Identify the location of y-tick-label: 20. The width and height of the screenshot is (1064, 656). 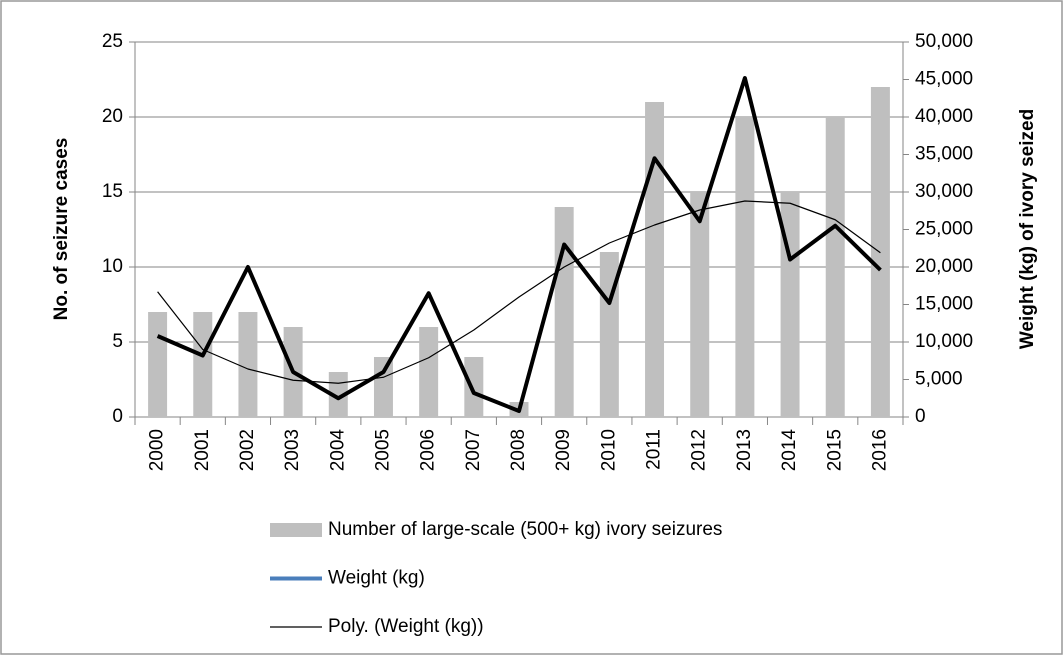
(112, 116).